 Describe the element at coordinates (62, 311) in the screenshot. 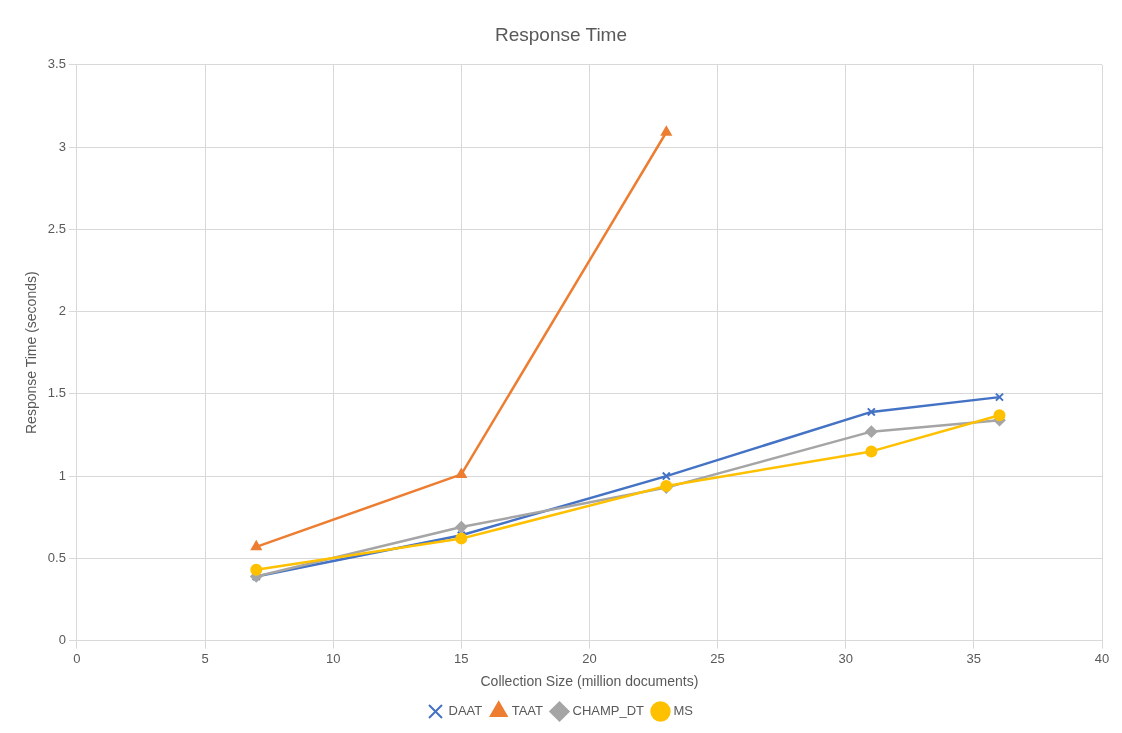

I see `y-tick-label: 2` at that location.